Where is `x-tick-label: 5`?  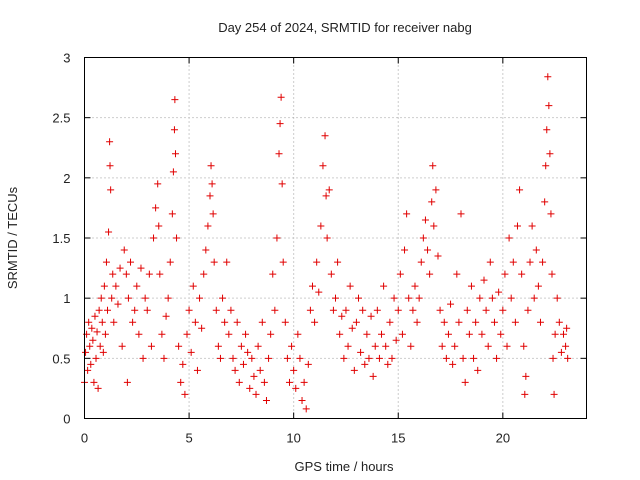
x-tick-label: 5 is located at coordinates (188, 438).